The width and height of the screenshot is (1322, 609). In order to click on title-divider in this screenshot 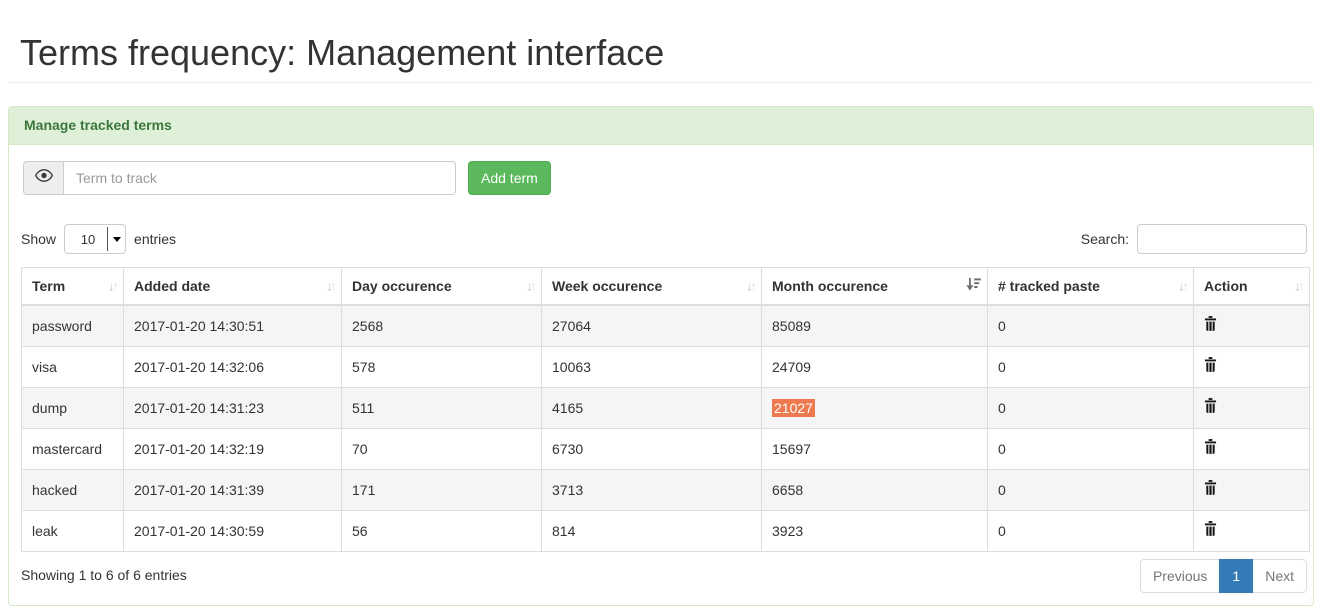, I will do `click(661, 82)`.